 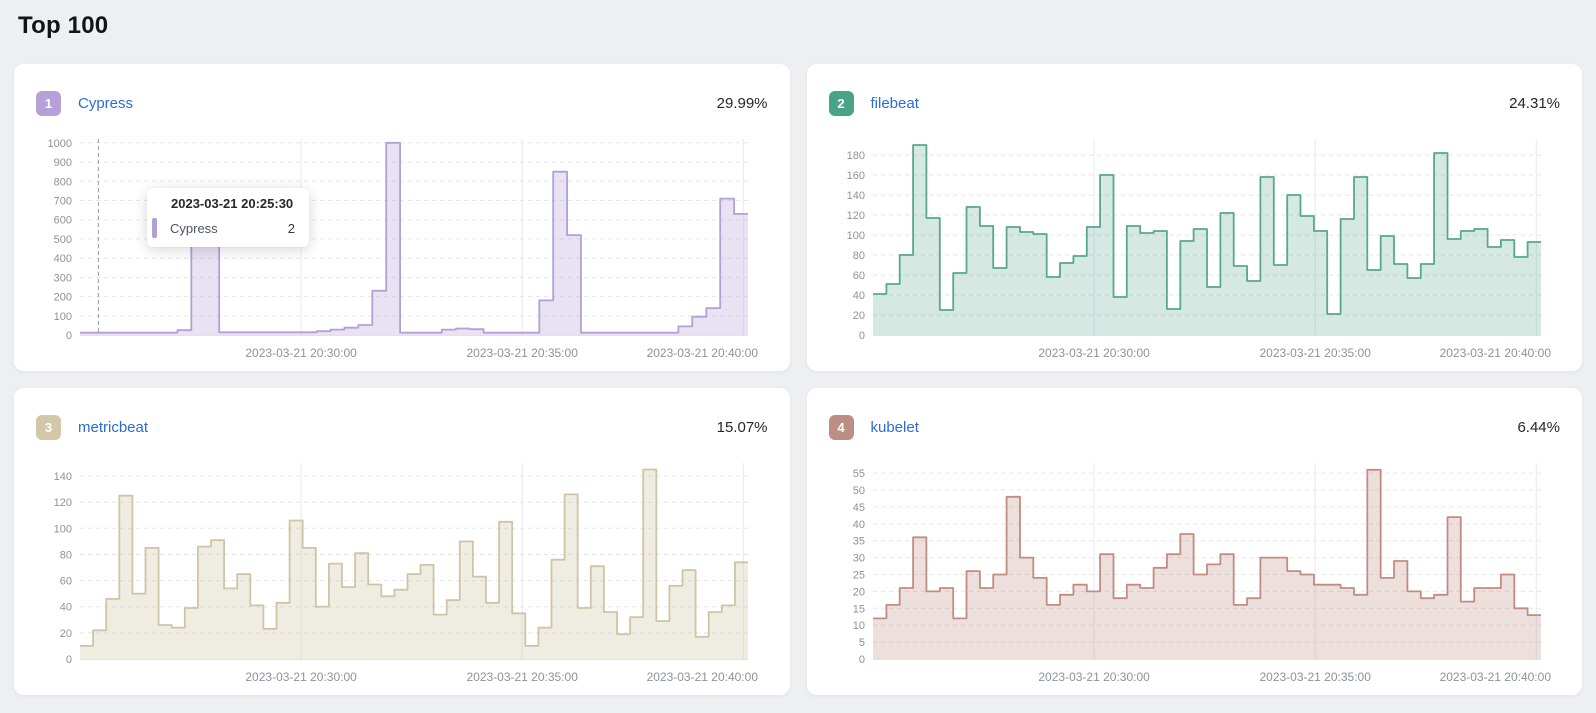 I want to click on svg-text: 600, so click(x=63, y=221).